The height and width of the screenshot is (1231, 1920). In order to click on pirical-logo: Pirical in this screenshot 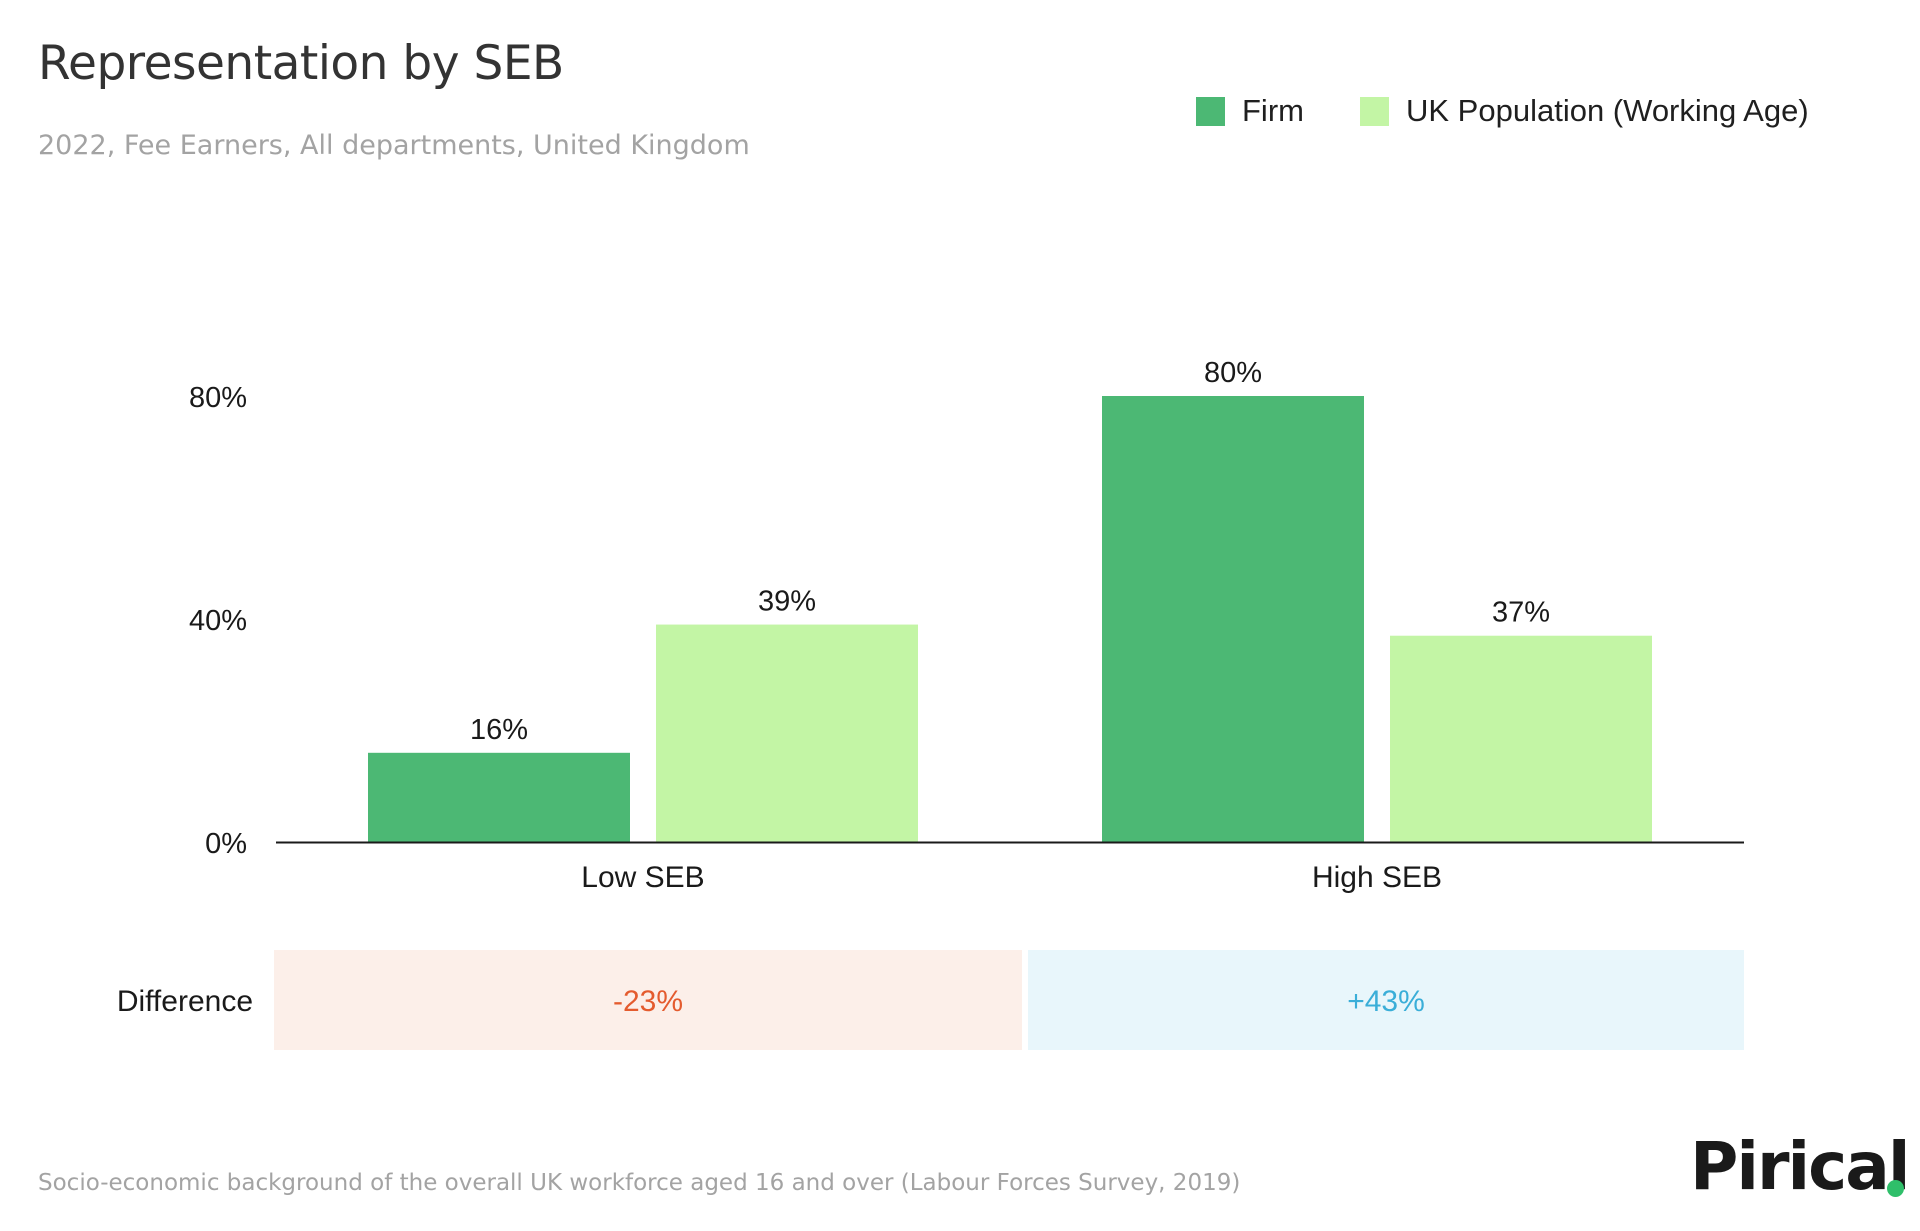, I will do `click(1800, 1166)`.